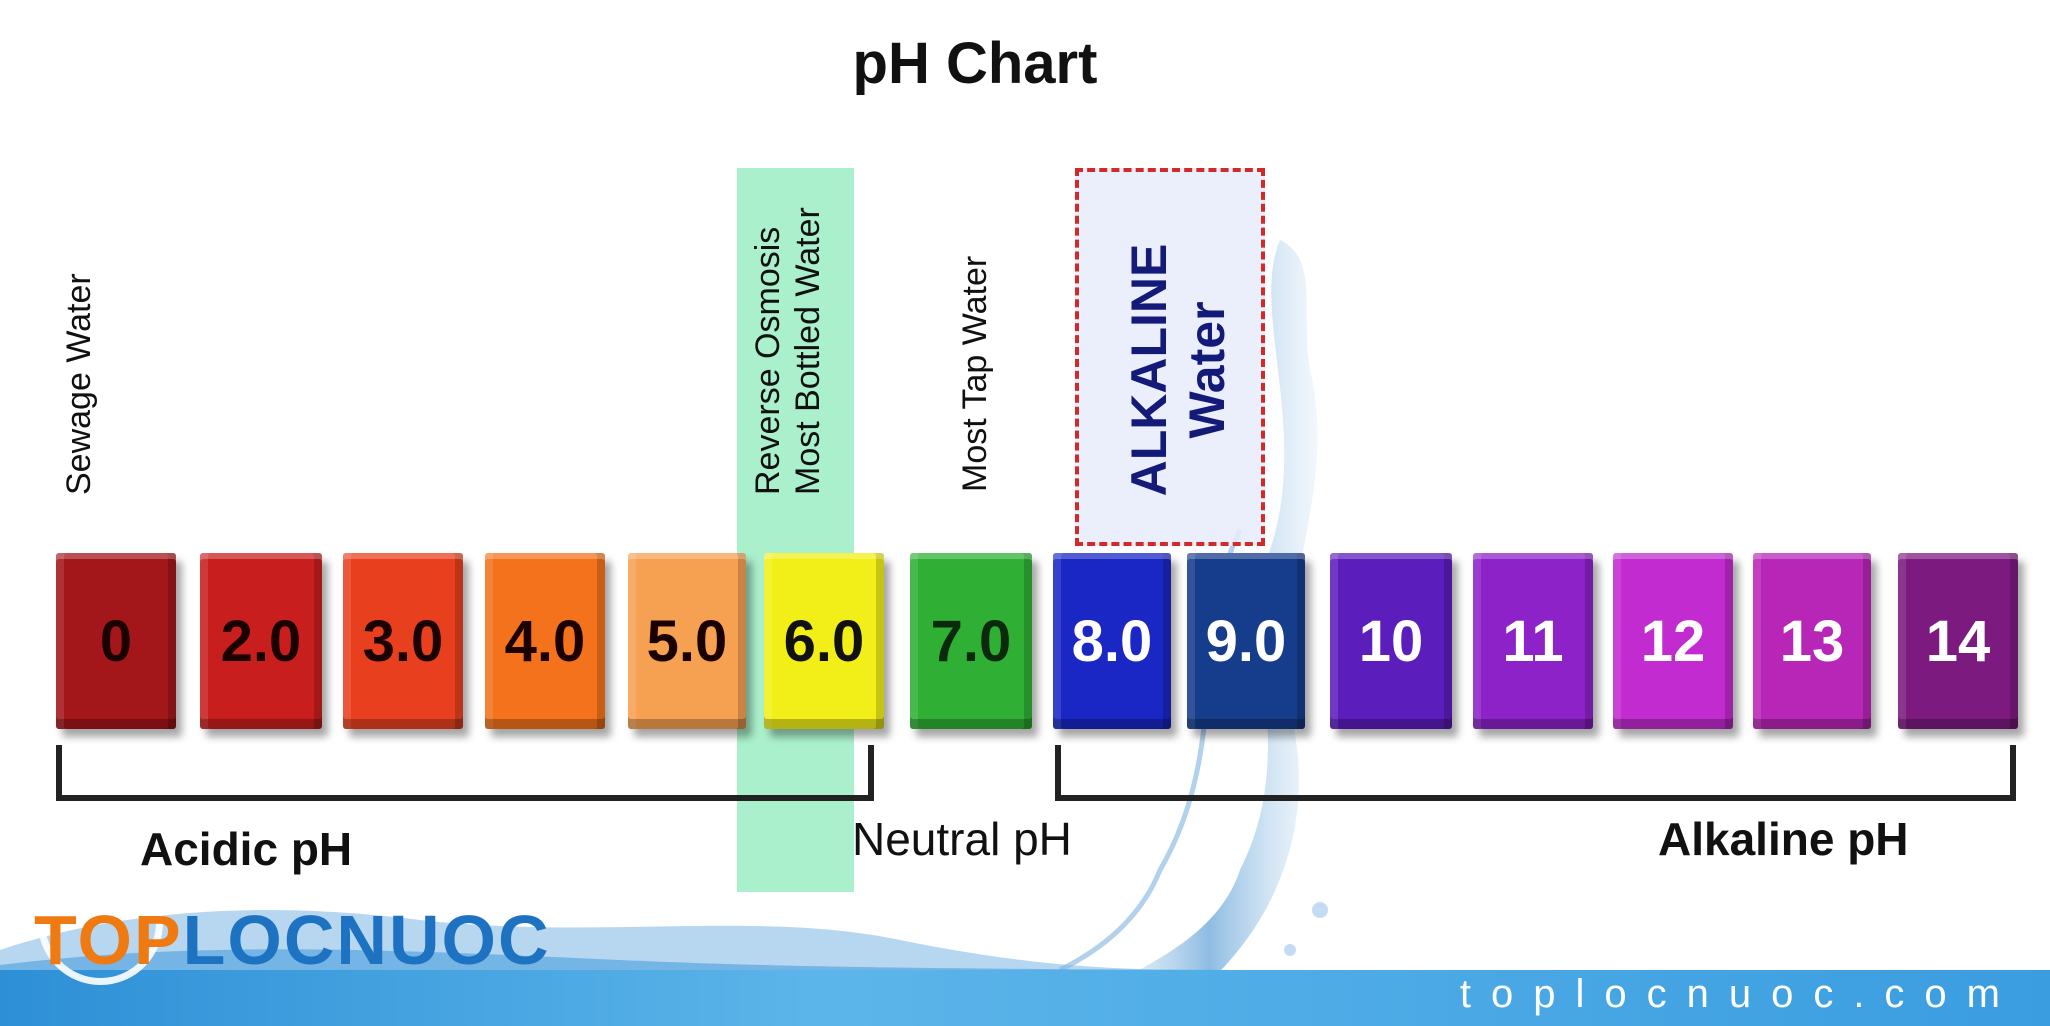 The height and width of the screenshot is (1026, 2050). What do you see at coordinates (1812, 641) in the screenshot?
I see `ph-tile-13: 13` at bounding box center [1812, 641].